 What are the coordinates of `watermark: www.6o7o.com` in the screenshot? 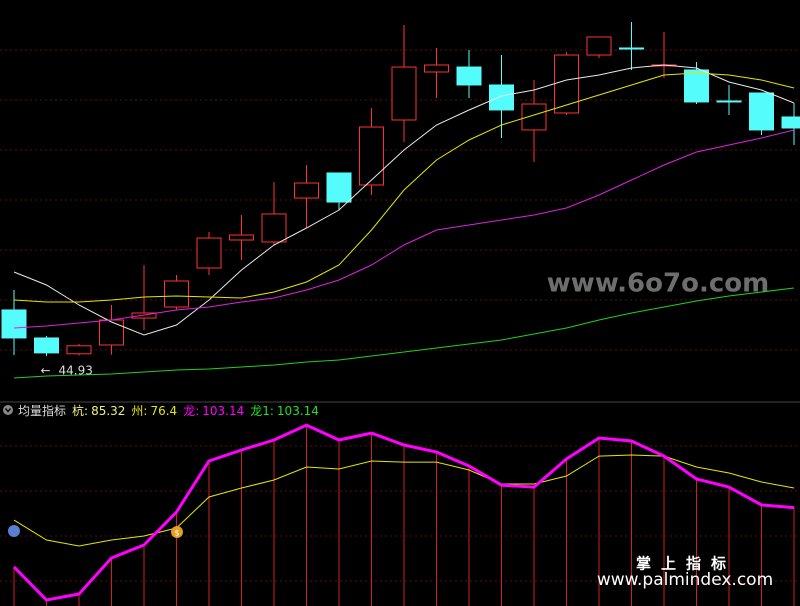 It's located at (658, 284).